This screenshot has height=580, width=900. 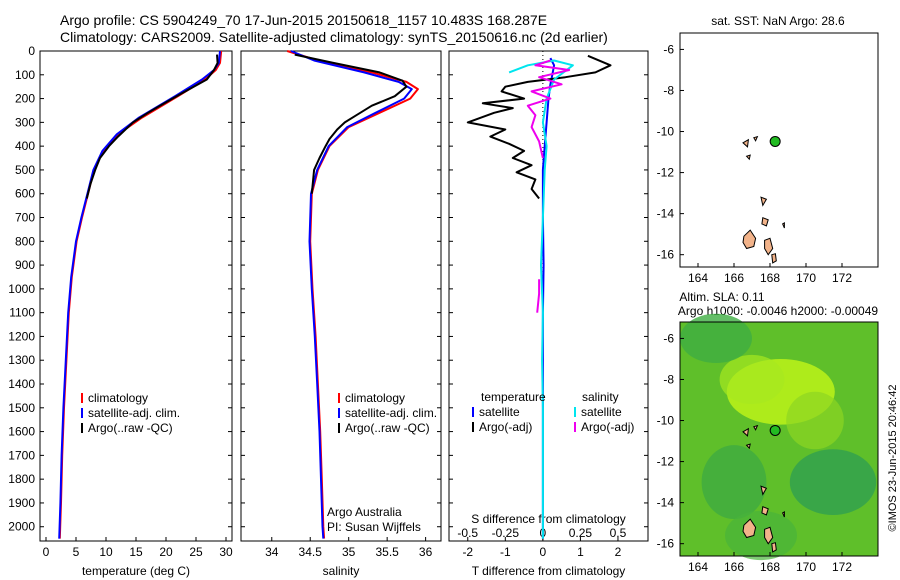 What do you see at coordinates (21, 432) in the screenshot?
I see `depth-tick-label: 1600` at bounding box center [21, 432].